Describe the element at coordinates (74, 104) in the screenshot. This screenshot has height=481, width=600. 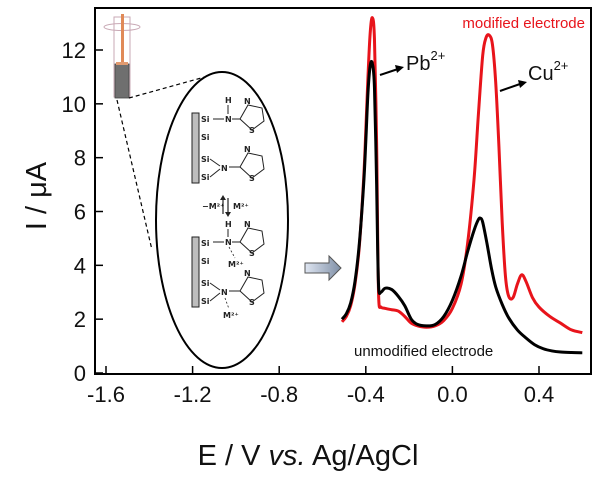
I see `y-tick-label: 10` at that location.